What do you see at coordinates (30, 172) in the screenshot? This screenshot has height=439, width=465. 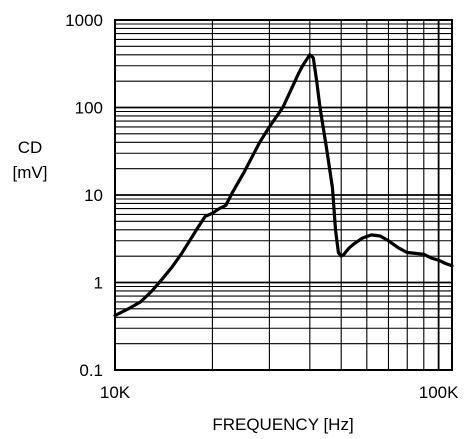 I see `y-axis-label-line2: [mV]` at bounding box center [30, 172].